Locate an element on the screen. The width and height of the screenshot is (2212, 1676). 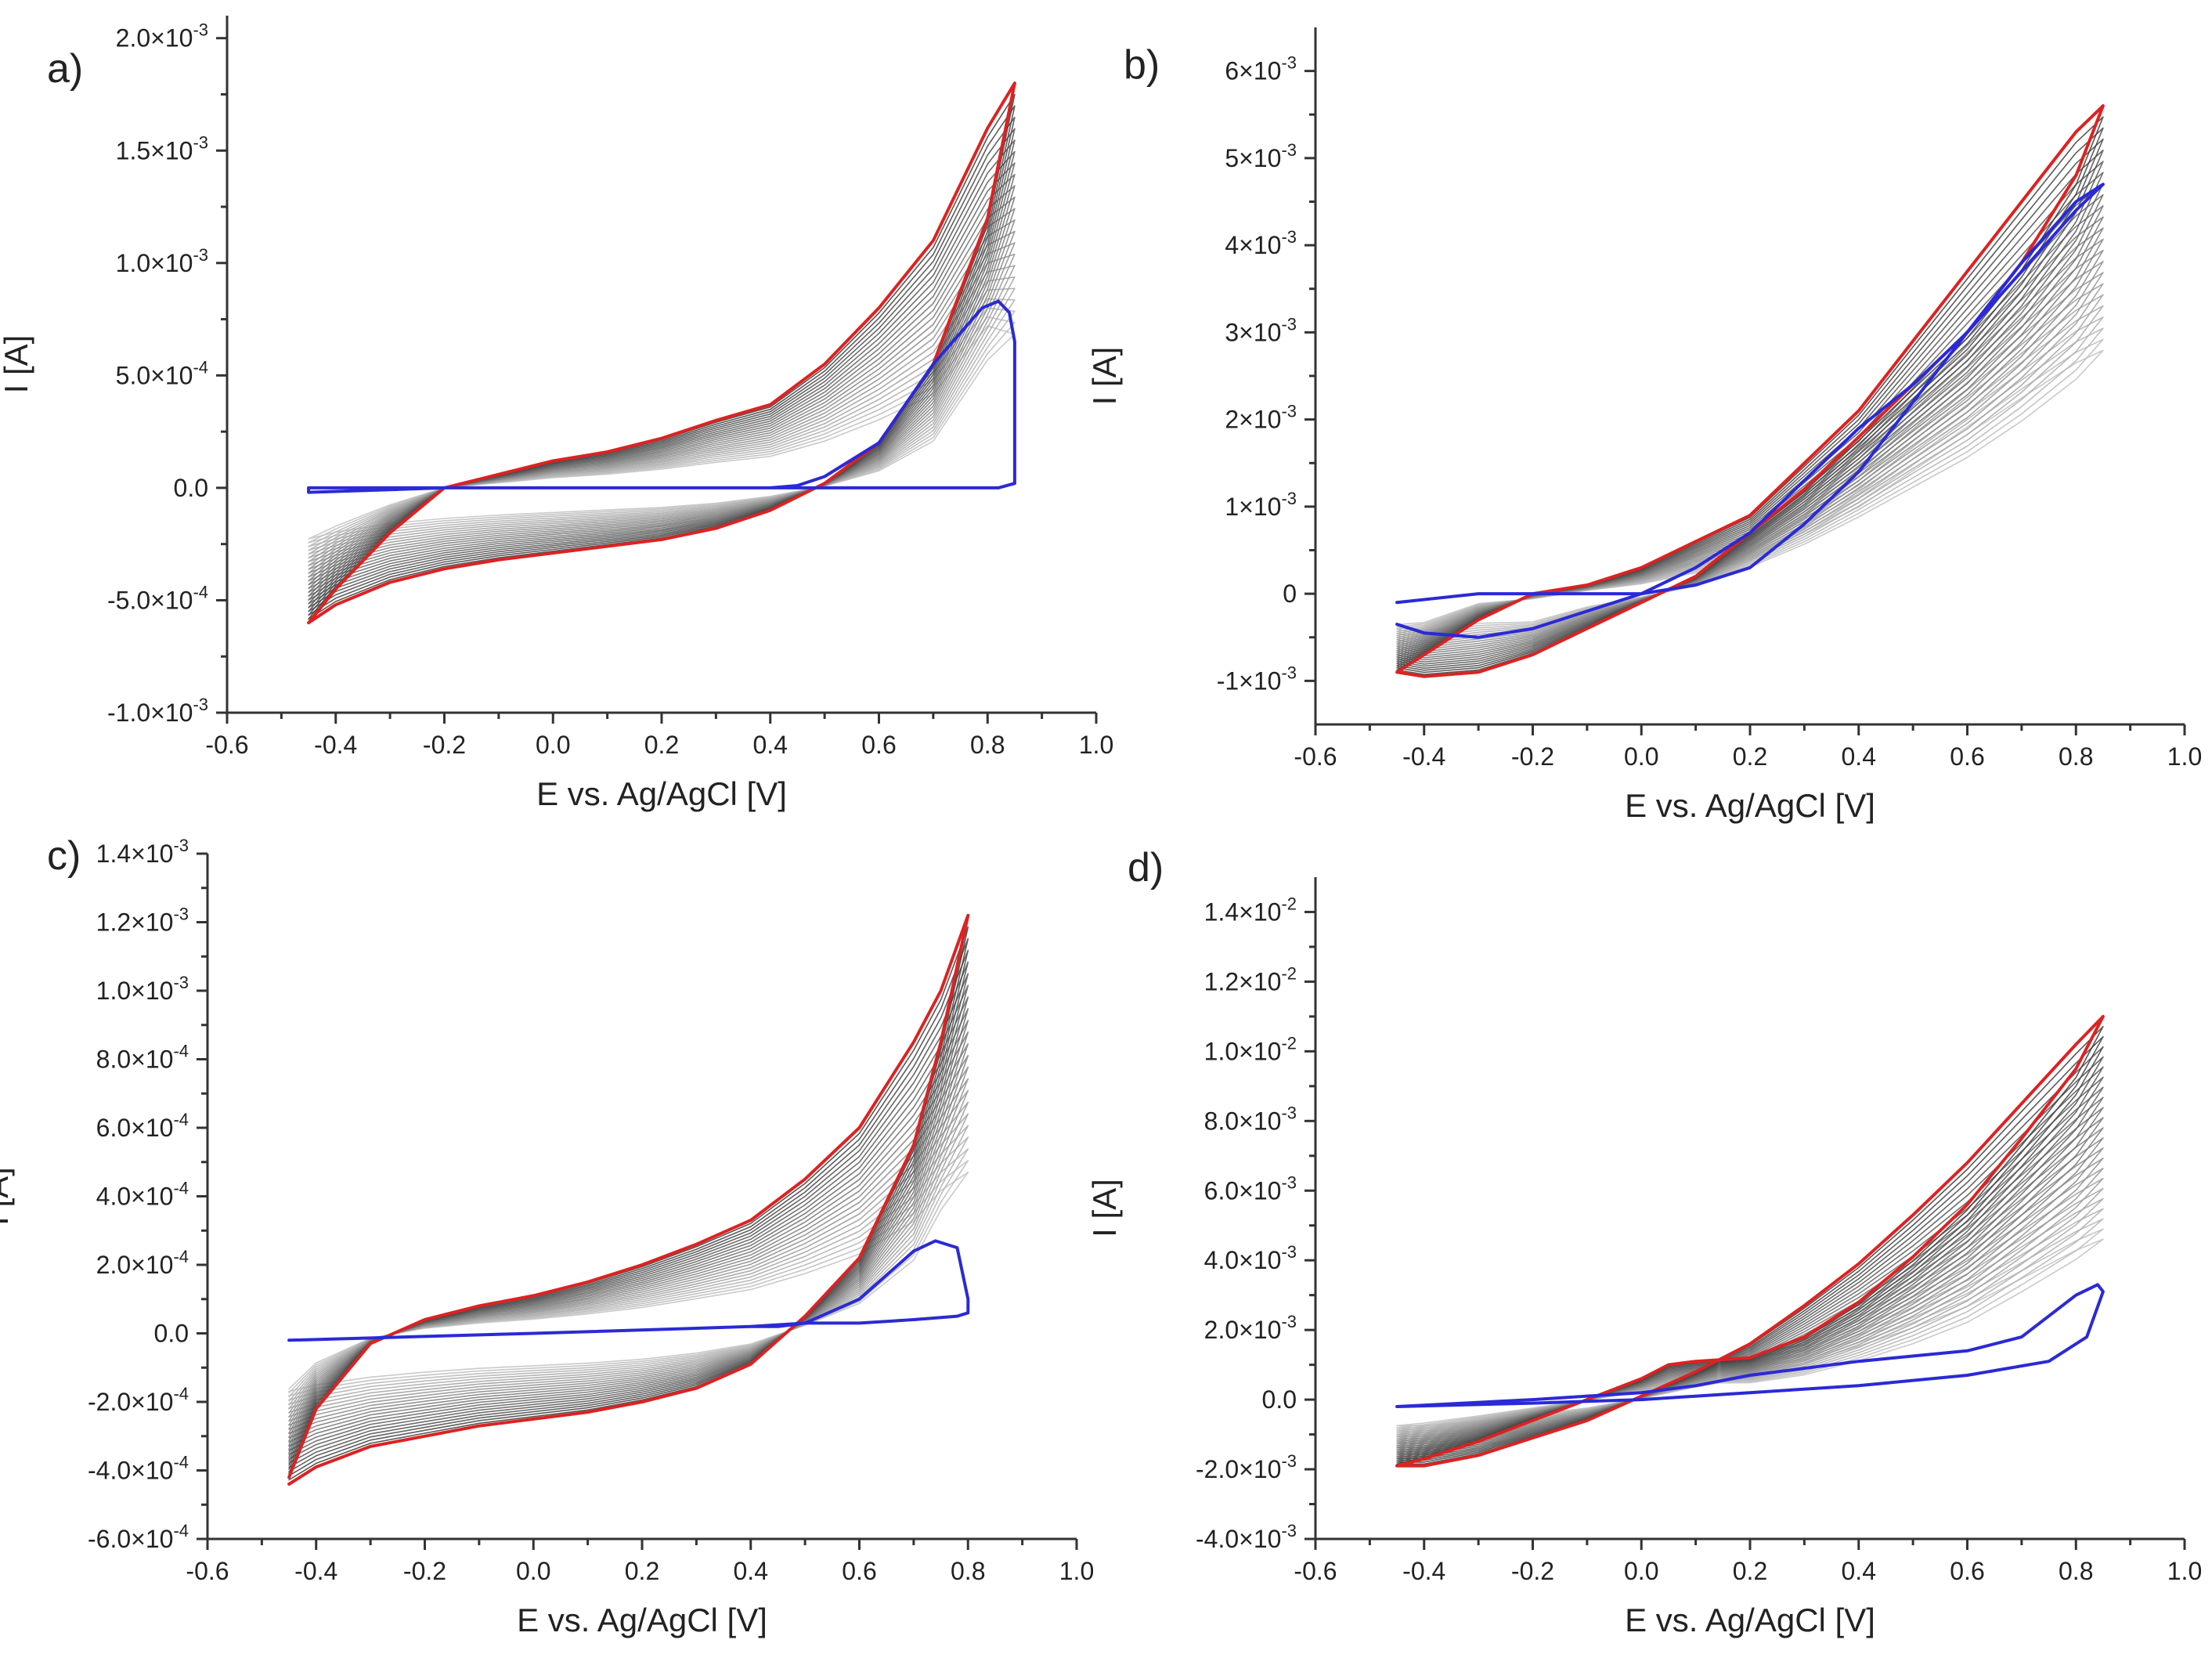
intermediate-cycles-c is located at coordinates (628, 1203).